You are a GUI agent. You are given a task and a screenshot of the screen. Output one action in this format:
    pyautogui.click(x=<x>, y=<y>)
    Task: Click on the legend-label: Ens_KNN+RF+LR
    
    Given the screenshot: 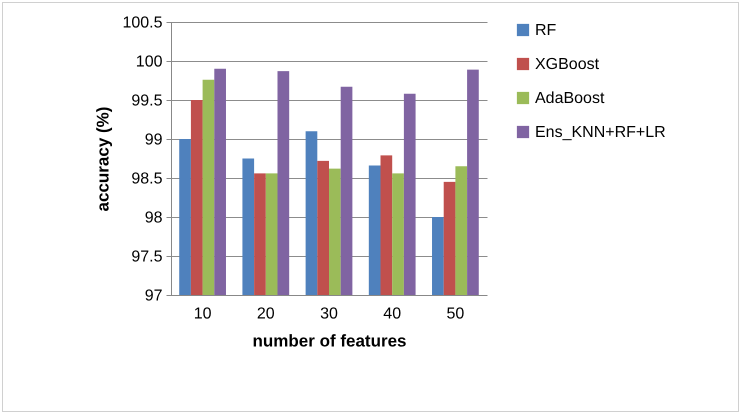 What is the action you would take?
    pyautogui.click(x=600, y=132)
    